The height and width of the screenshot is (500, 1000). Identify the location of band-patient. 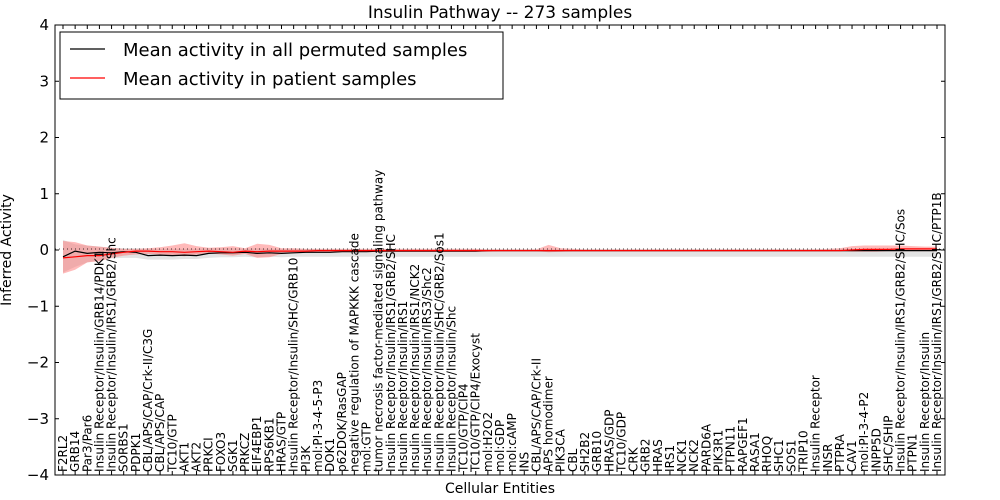
(500, 257).